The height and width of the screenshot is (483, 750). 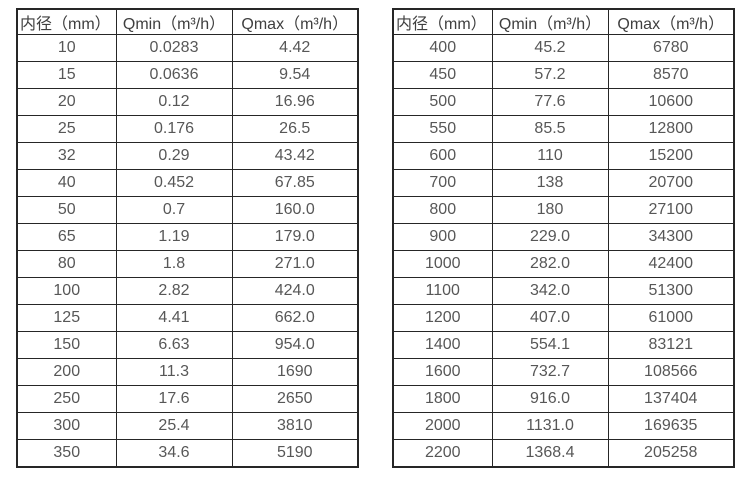 I want to click on cell-qmax: 5190, so click(x=295, y=453).